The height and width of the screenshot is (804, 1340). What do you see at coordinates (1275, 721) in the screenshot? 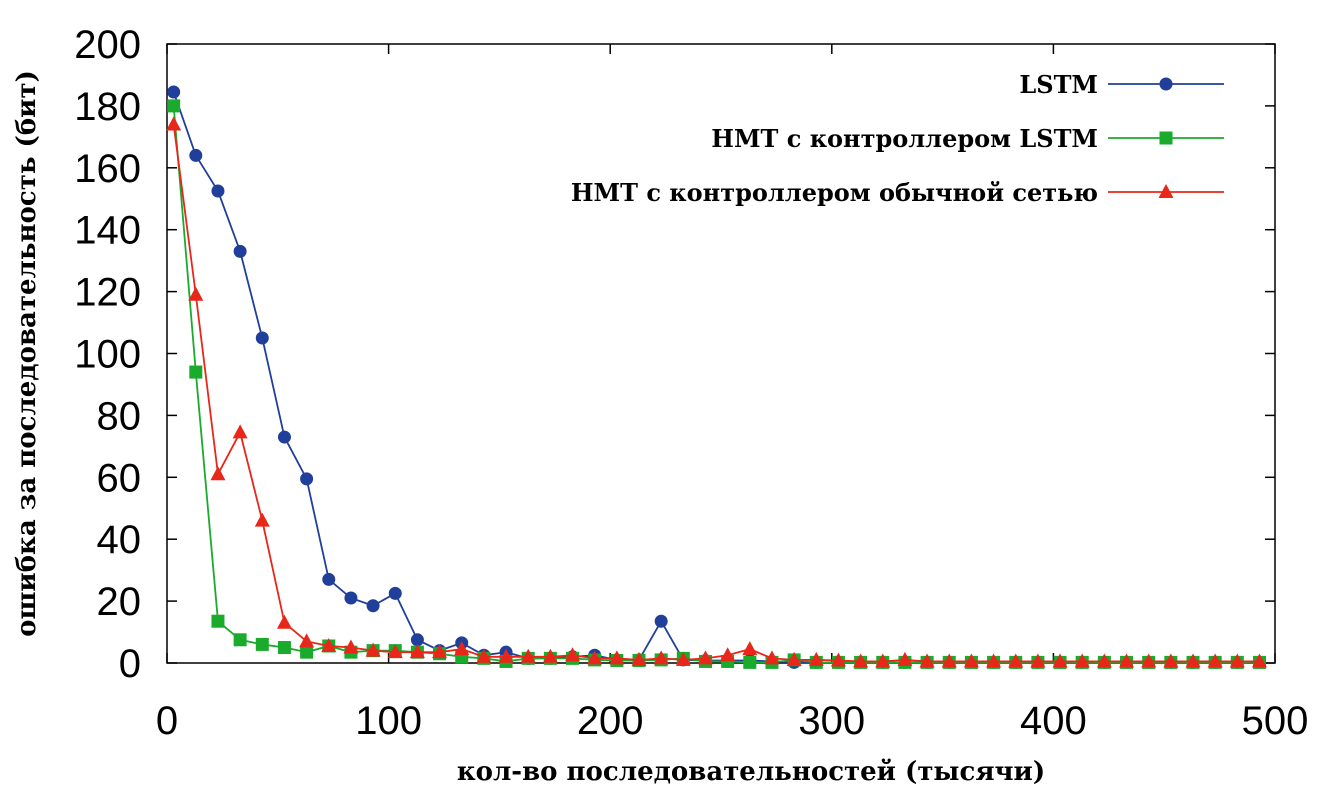
I see `x-tick-label: 500` at bounding box center [1275, 721].